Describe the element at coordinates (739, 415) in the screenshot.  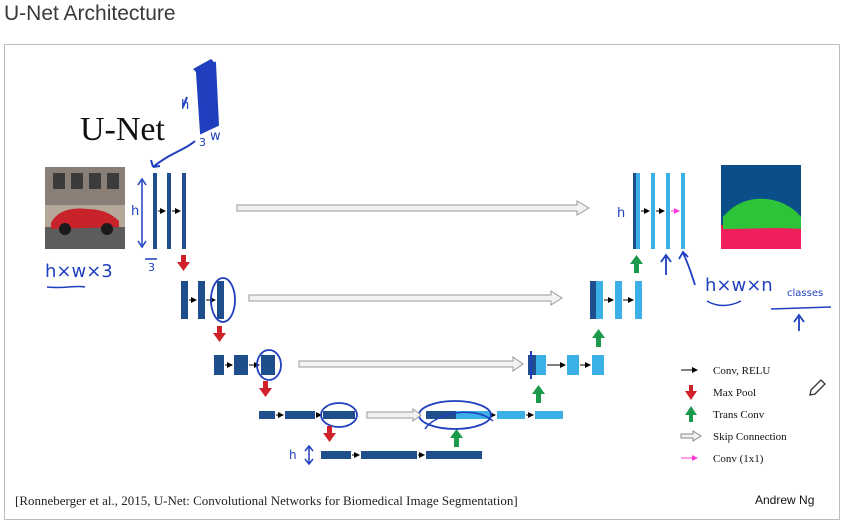
I see `legend-label: Trans Conv` at that location.